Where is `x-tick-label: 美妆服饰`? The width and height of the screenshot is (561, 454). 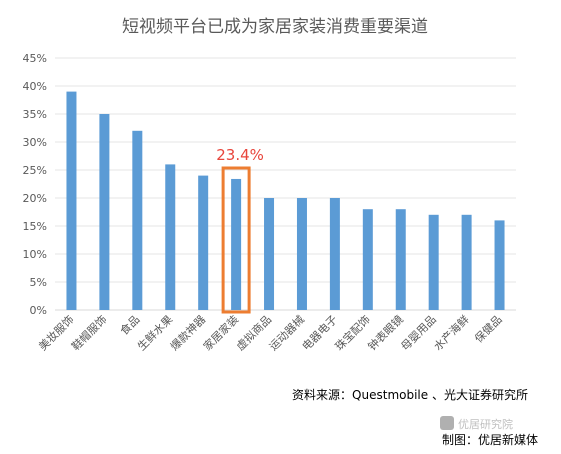
x-tick-label: 美妆服饰 is located at coordinates (56, 332).